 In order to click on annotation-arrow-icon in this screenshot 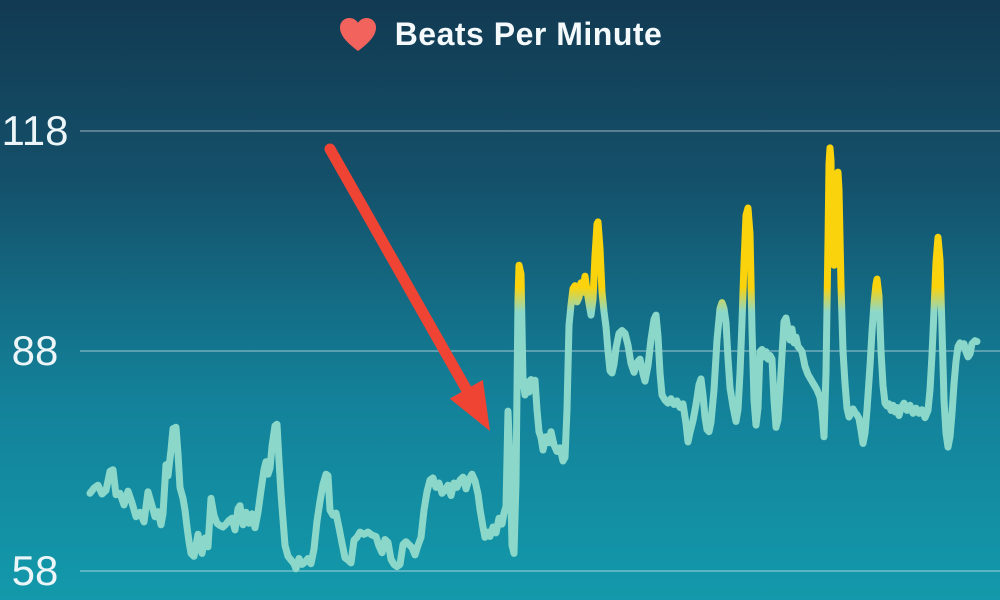, I will do `click(407, 287)`.